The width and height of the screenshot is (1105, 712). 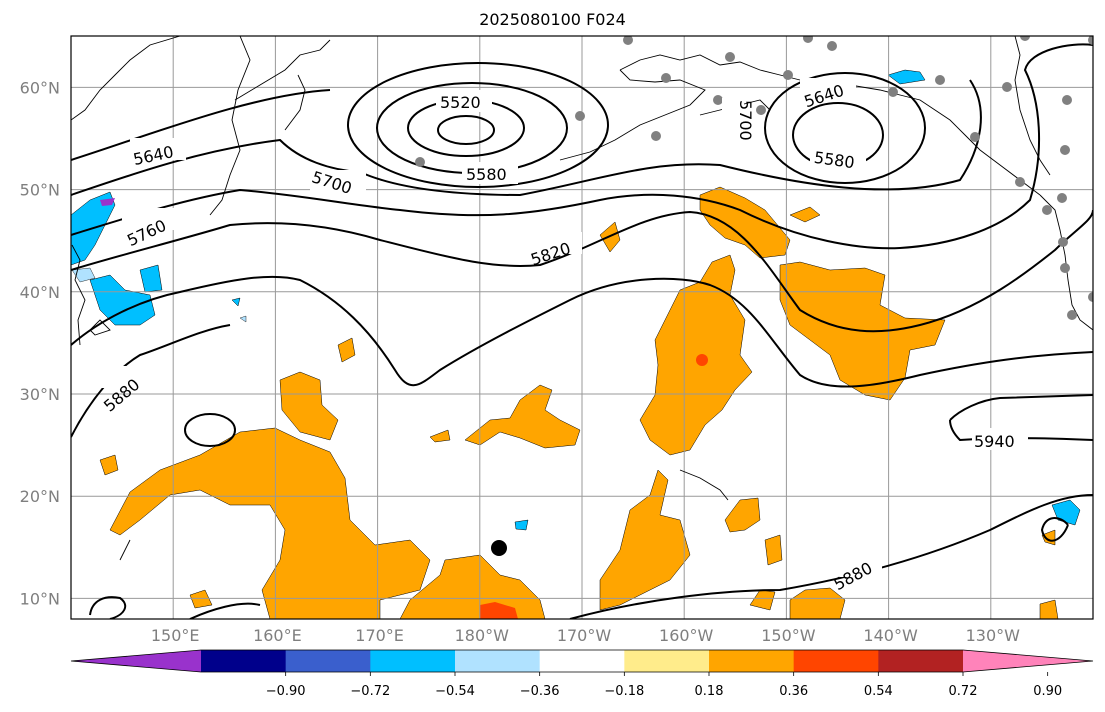 What do you see at coordinates (878, 691) in the screenshot?
I see `colorbar-tick-label: 0.54` at bounding box center [878, 691].